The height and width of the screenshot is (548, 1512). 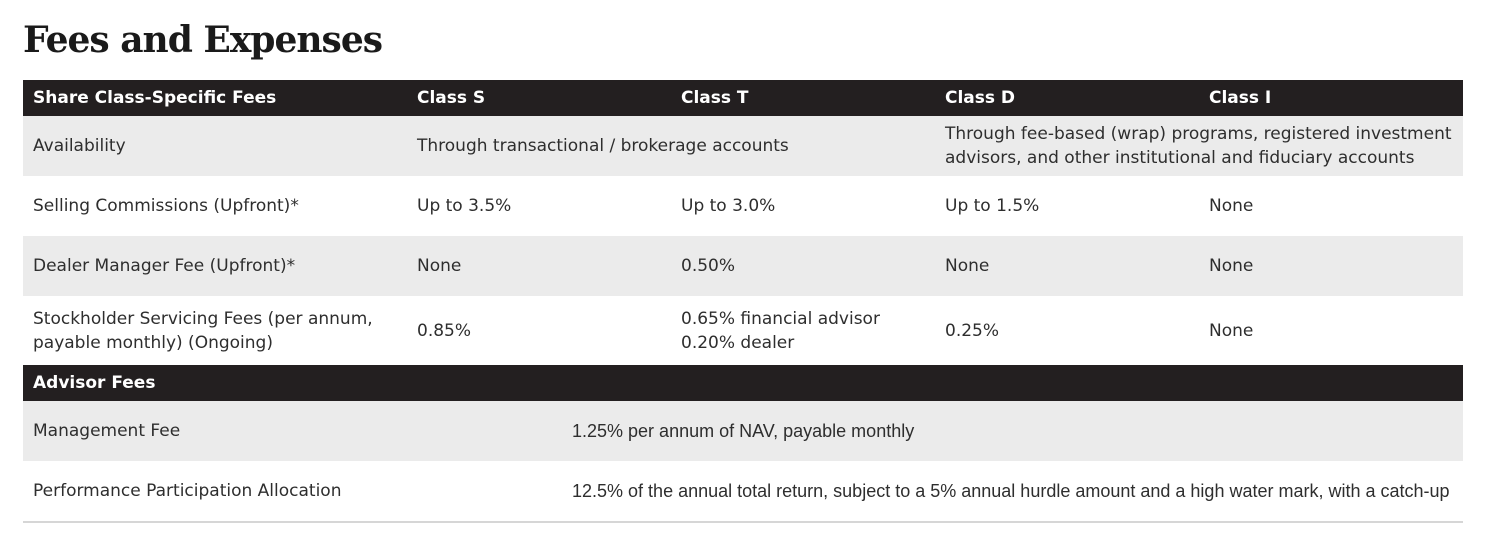 I want to click on row-label-dealer-manager-fee: Dealer Manager Fee (Upfront)*, so click(x=164, y=266).